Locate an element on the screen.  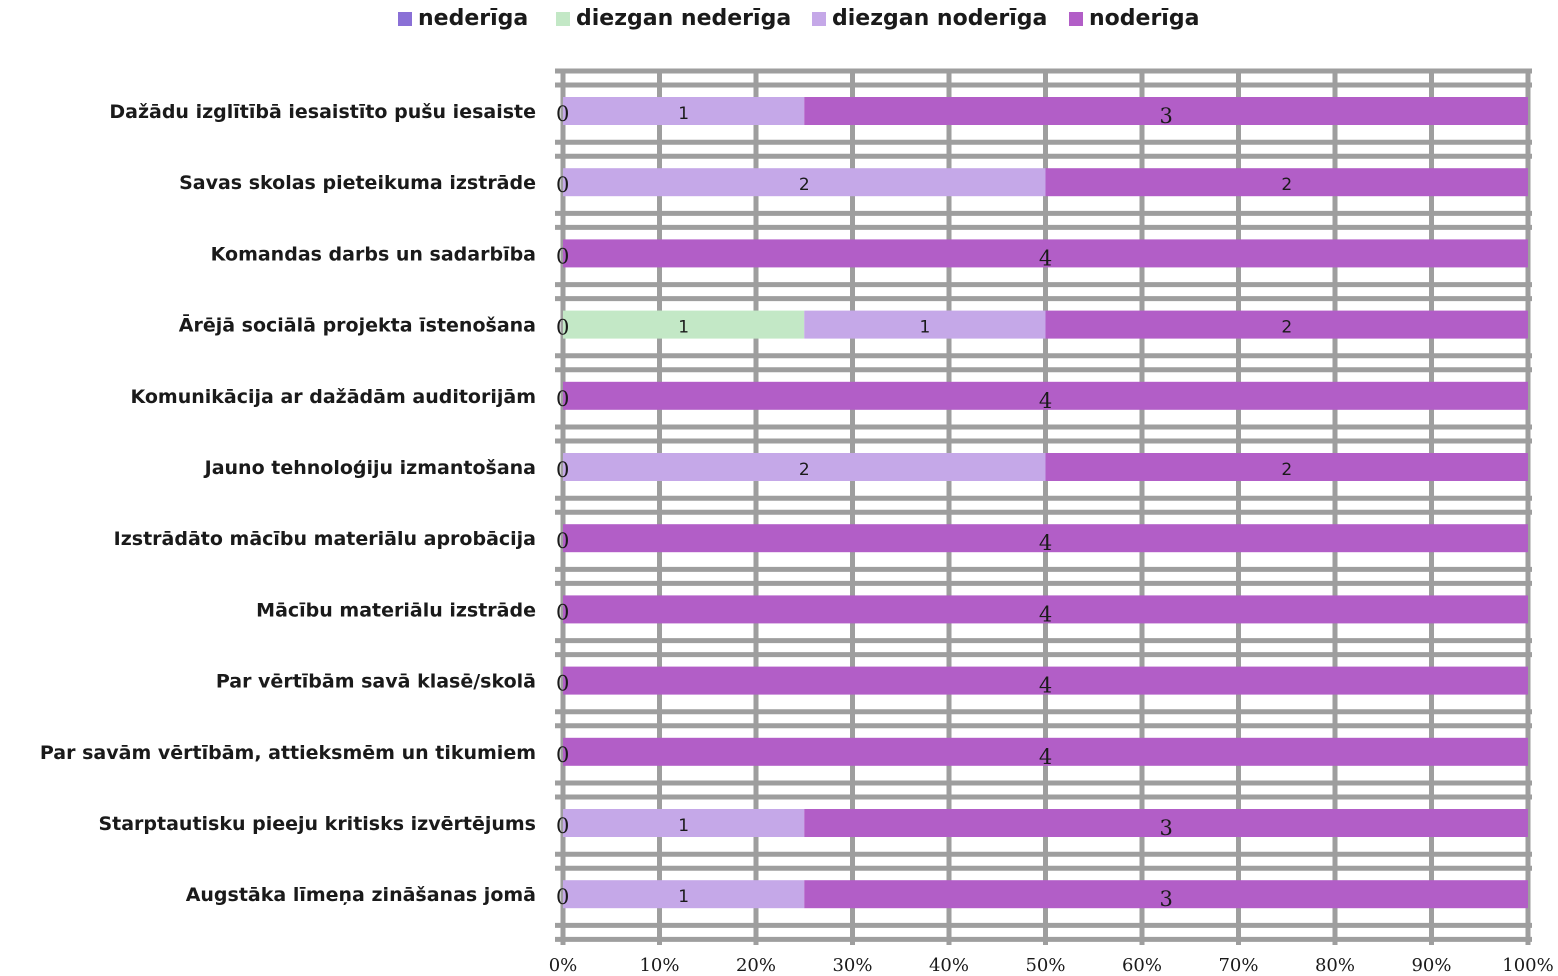
legend-item: nederīga is located at coordinates (463, 18).